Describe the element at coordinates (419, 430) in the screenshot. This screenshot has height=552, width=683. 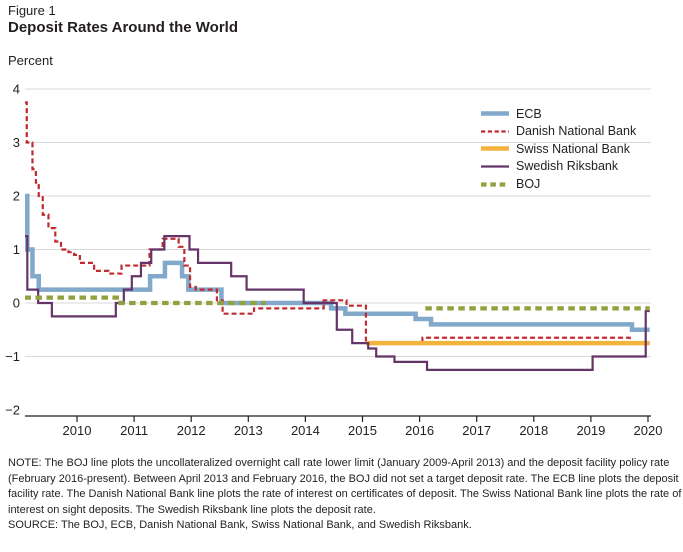
I see `x-tick-label: 2016` at that location.